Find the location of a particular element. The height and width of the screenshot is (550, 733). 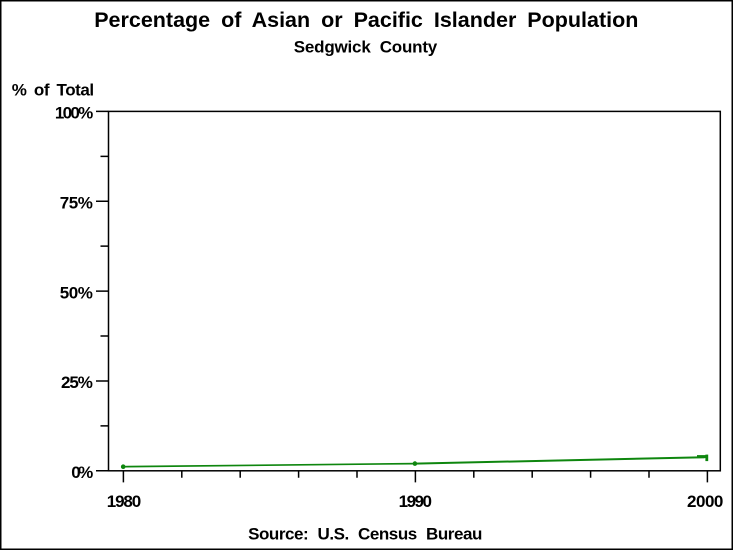

svg-text: 1990 is located at coordinates (415, 501).